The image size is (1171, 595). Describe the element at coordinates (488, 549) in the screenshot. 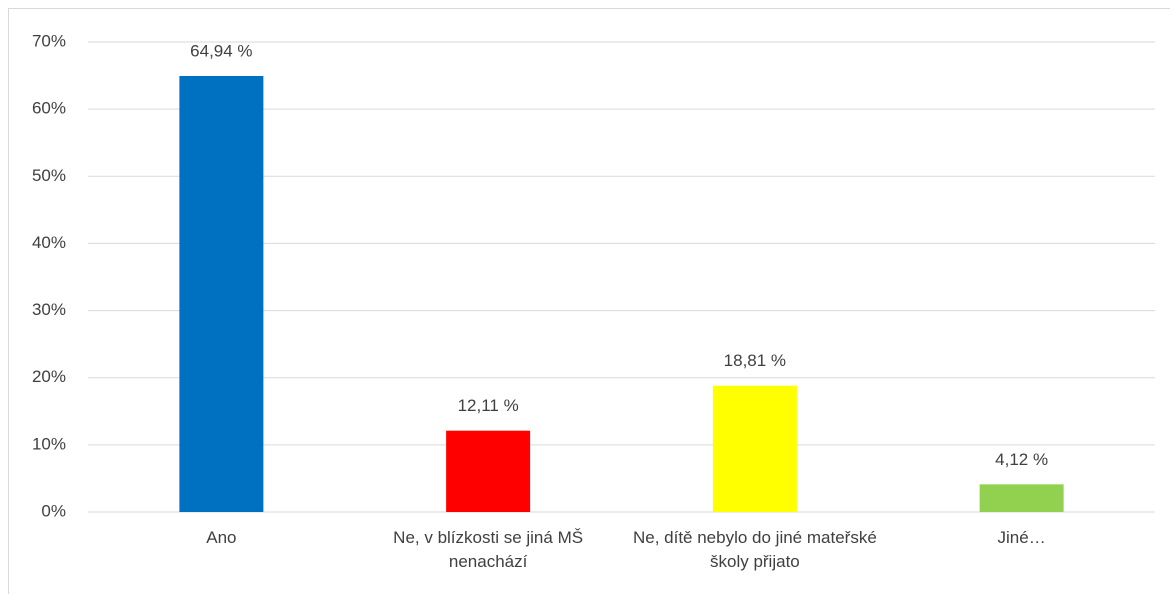

I see `x-tick-label: Ne, v blízkosti se jiná MŠ nenachází` at that location.